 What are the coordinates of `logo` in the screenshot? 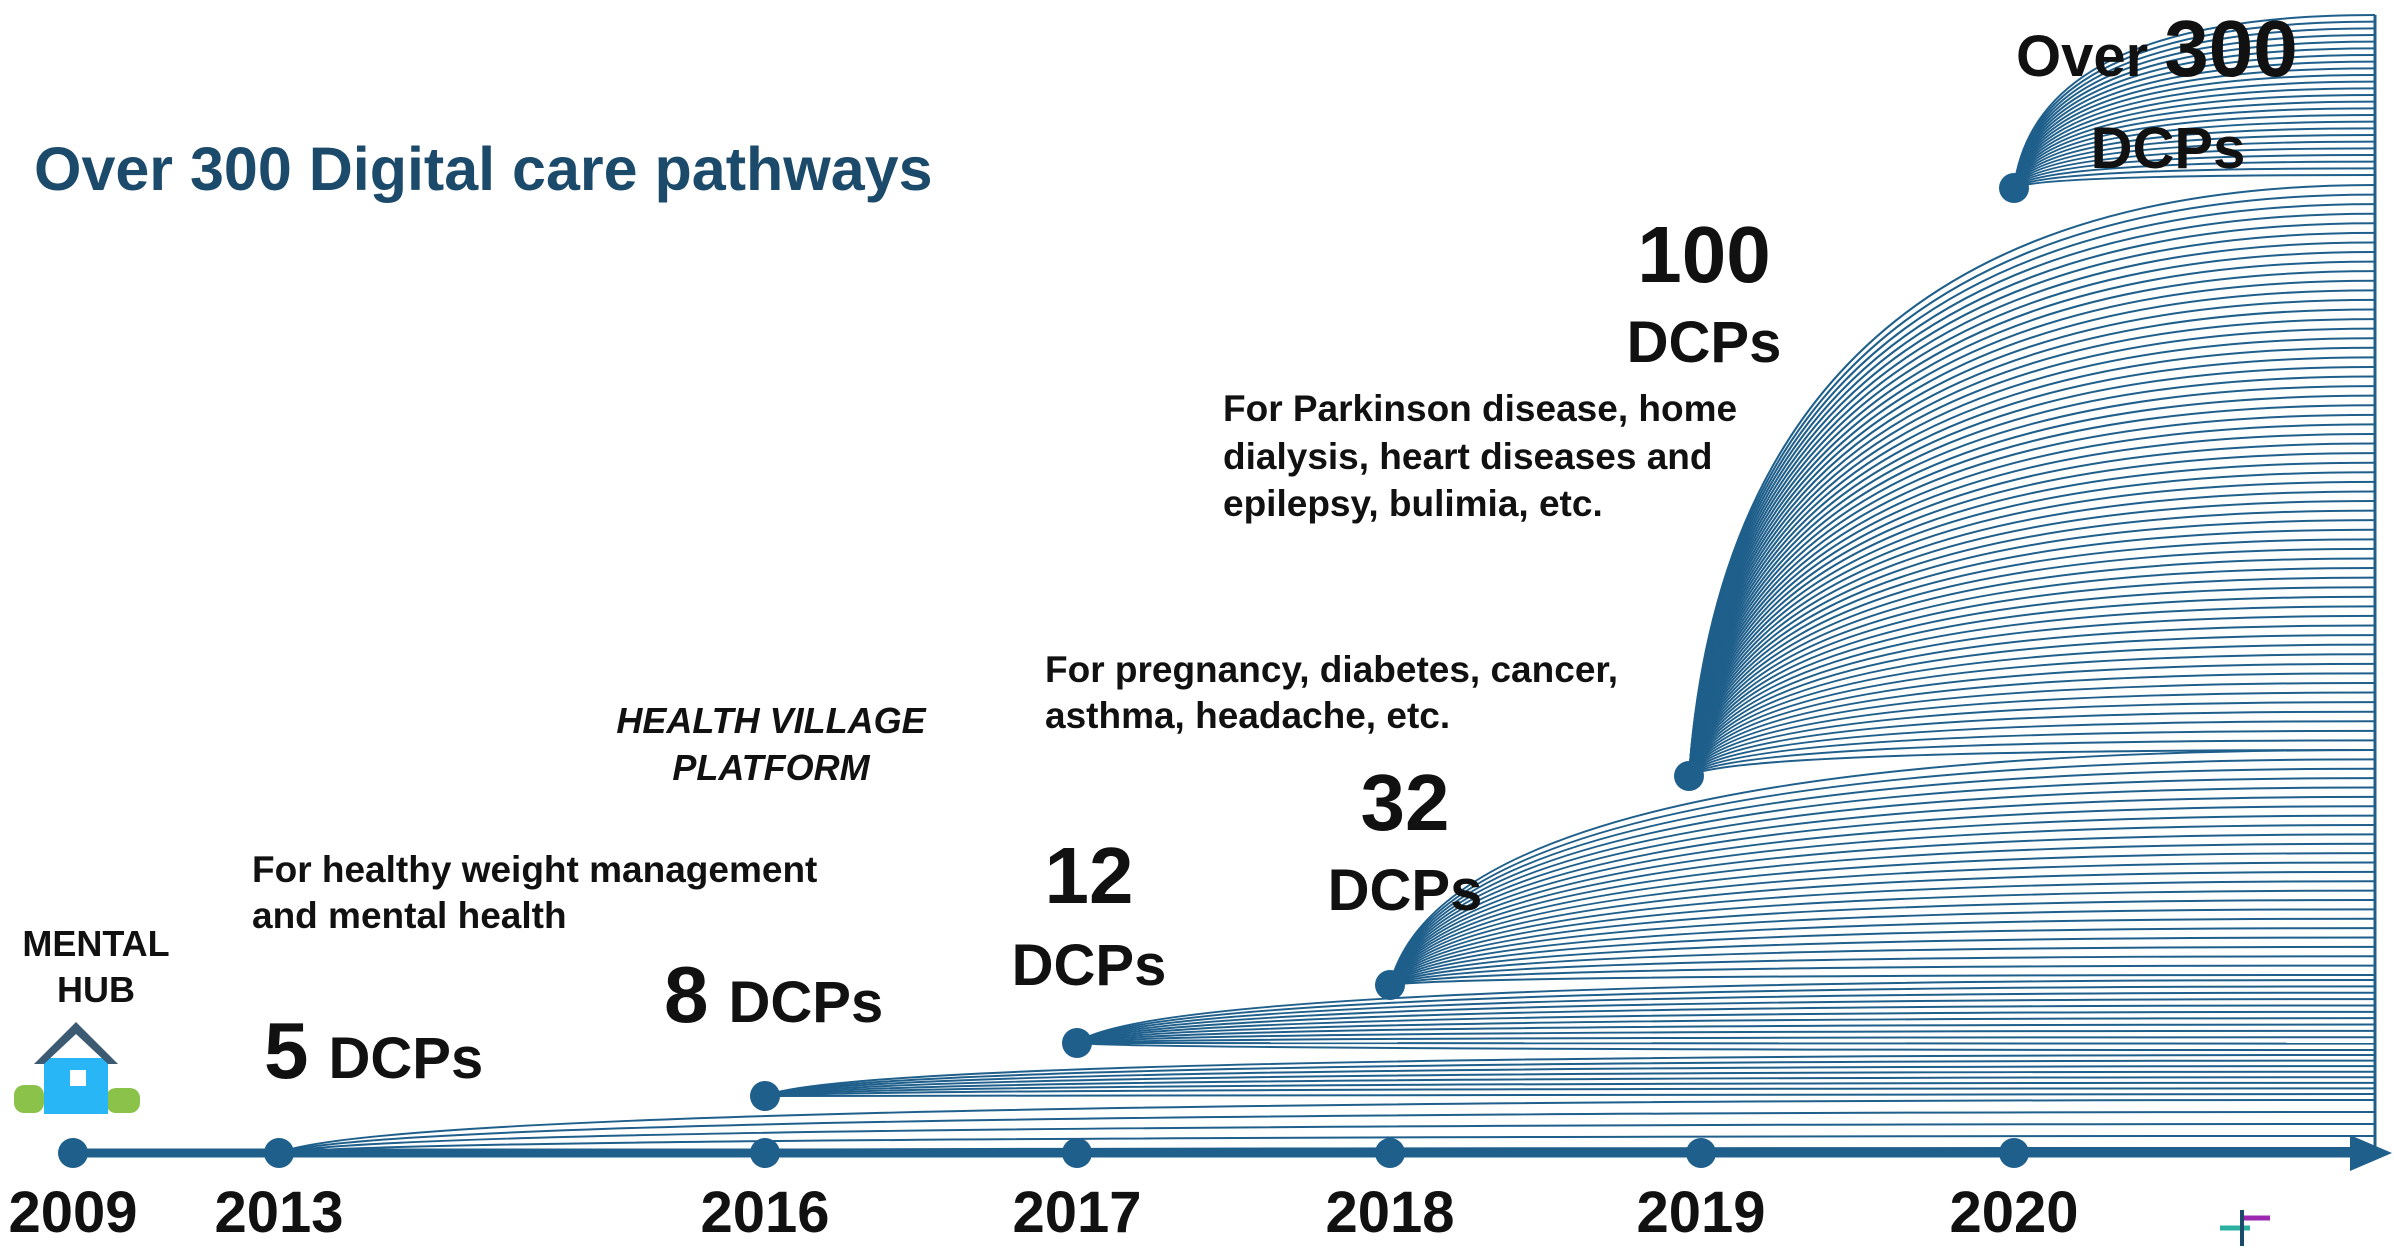 It's located at (2245, 1228).